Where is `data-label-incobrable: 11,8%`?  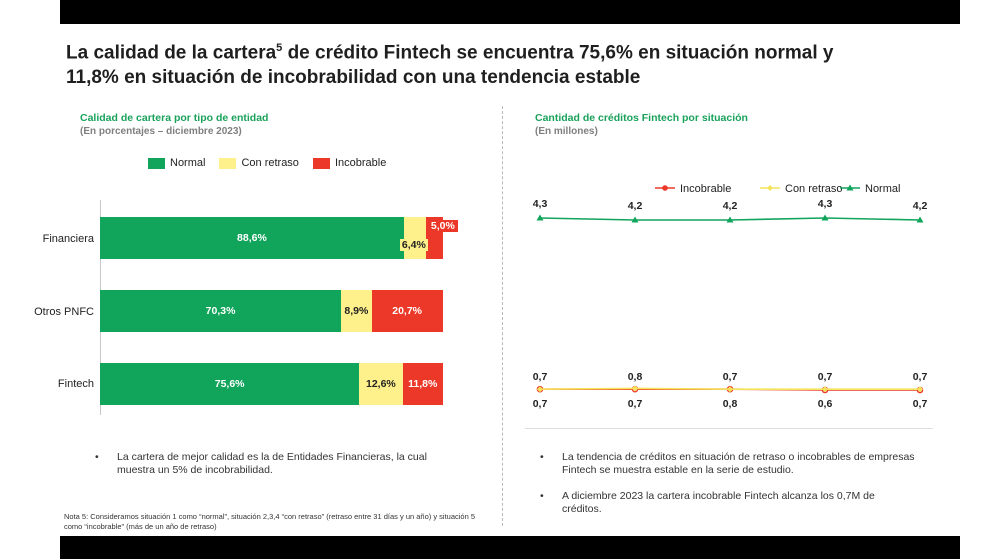
data-label-incobrable: 11,8% is located at coordinates (423, 384).